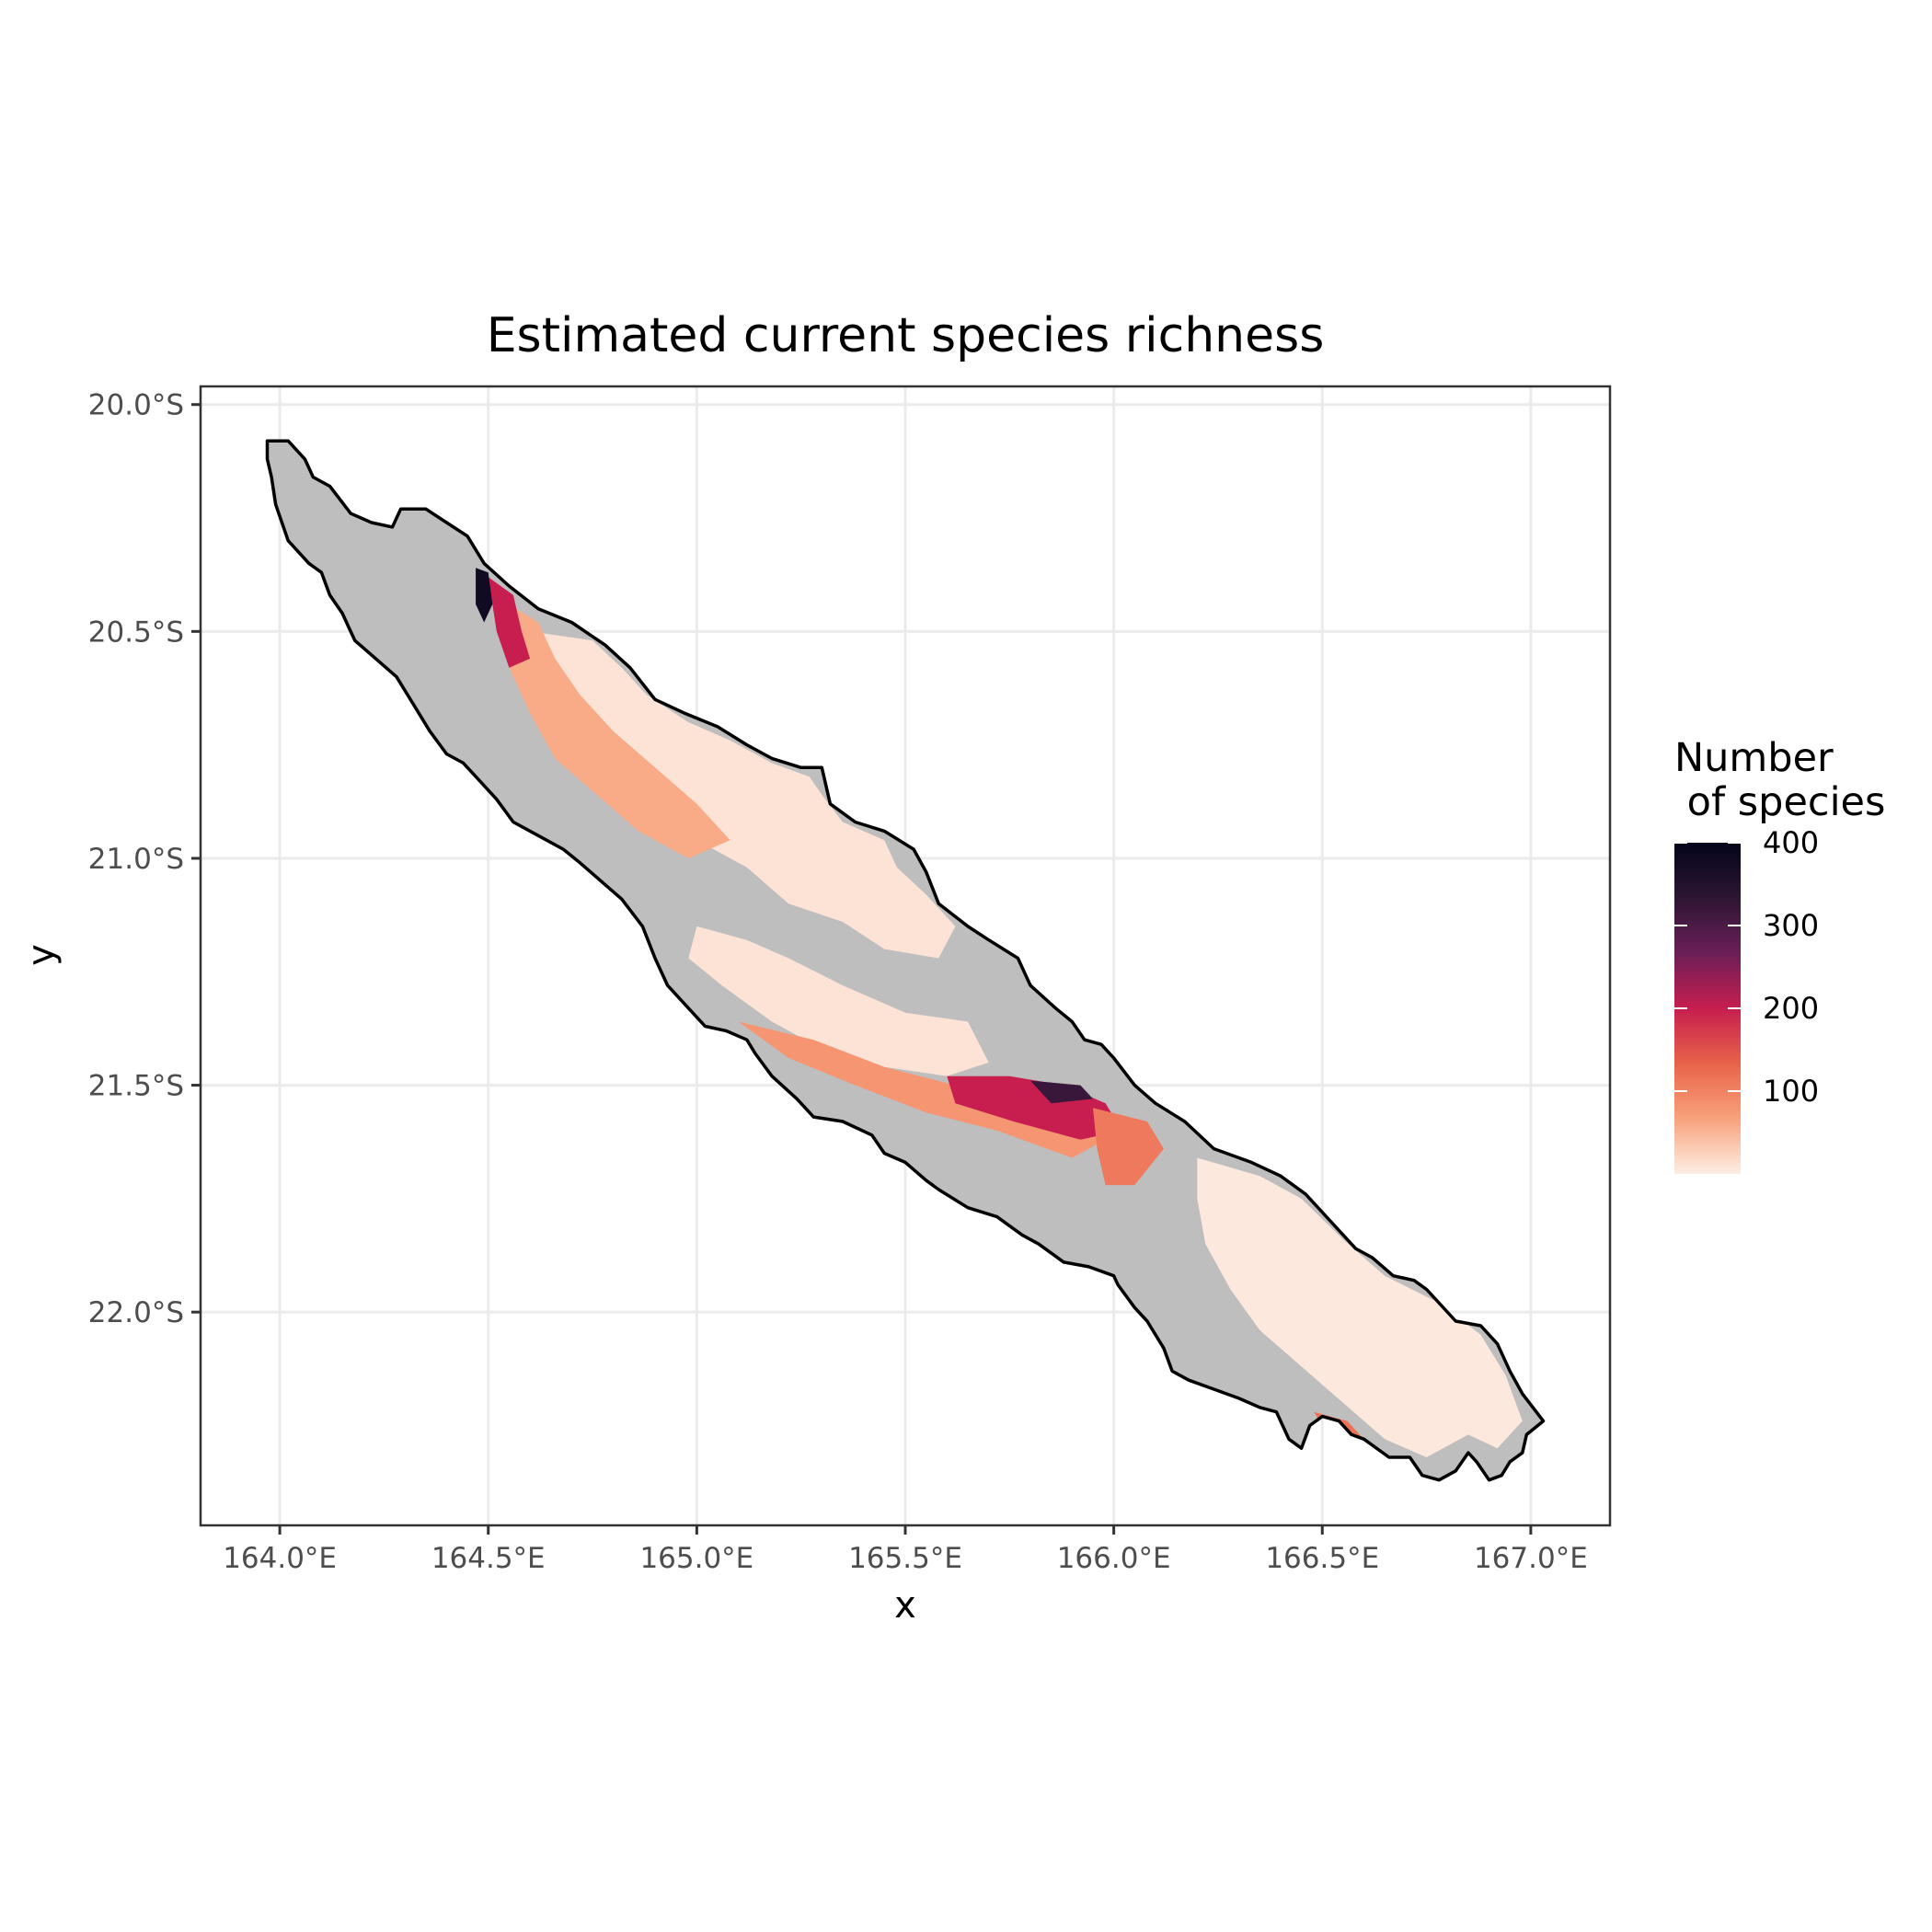 The height and width of the screenshot is (1932, 1932). Describe the element at coordinates (136, 1086) in the screenshot. I see `y-tick-label: 21.5°S` at that location.